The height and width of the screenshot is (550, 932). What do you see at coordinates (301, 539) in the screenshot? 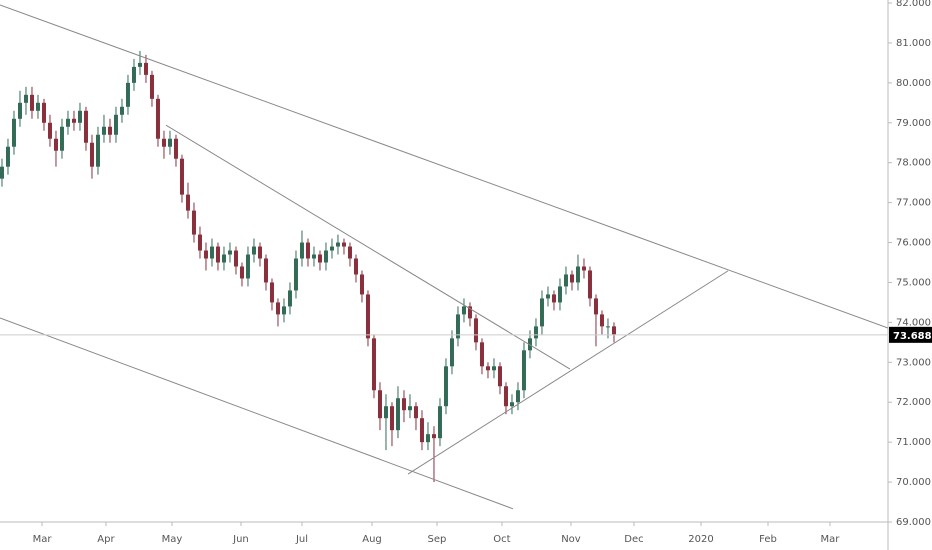
I see `x-tick-label: Jul` at bounding box center [301, 539].